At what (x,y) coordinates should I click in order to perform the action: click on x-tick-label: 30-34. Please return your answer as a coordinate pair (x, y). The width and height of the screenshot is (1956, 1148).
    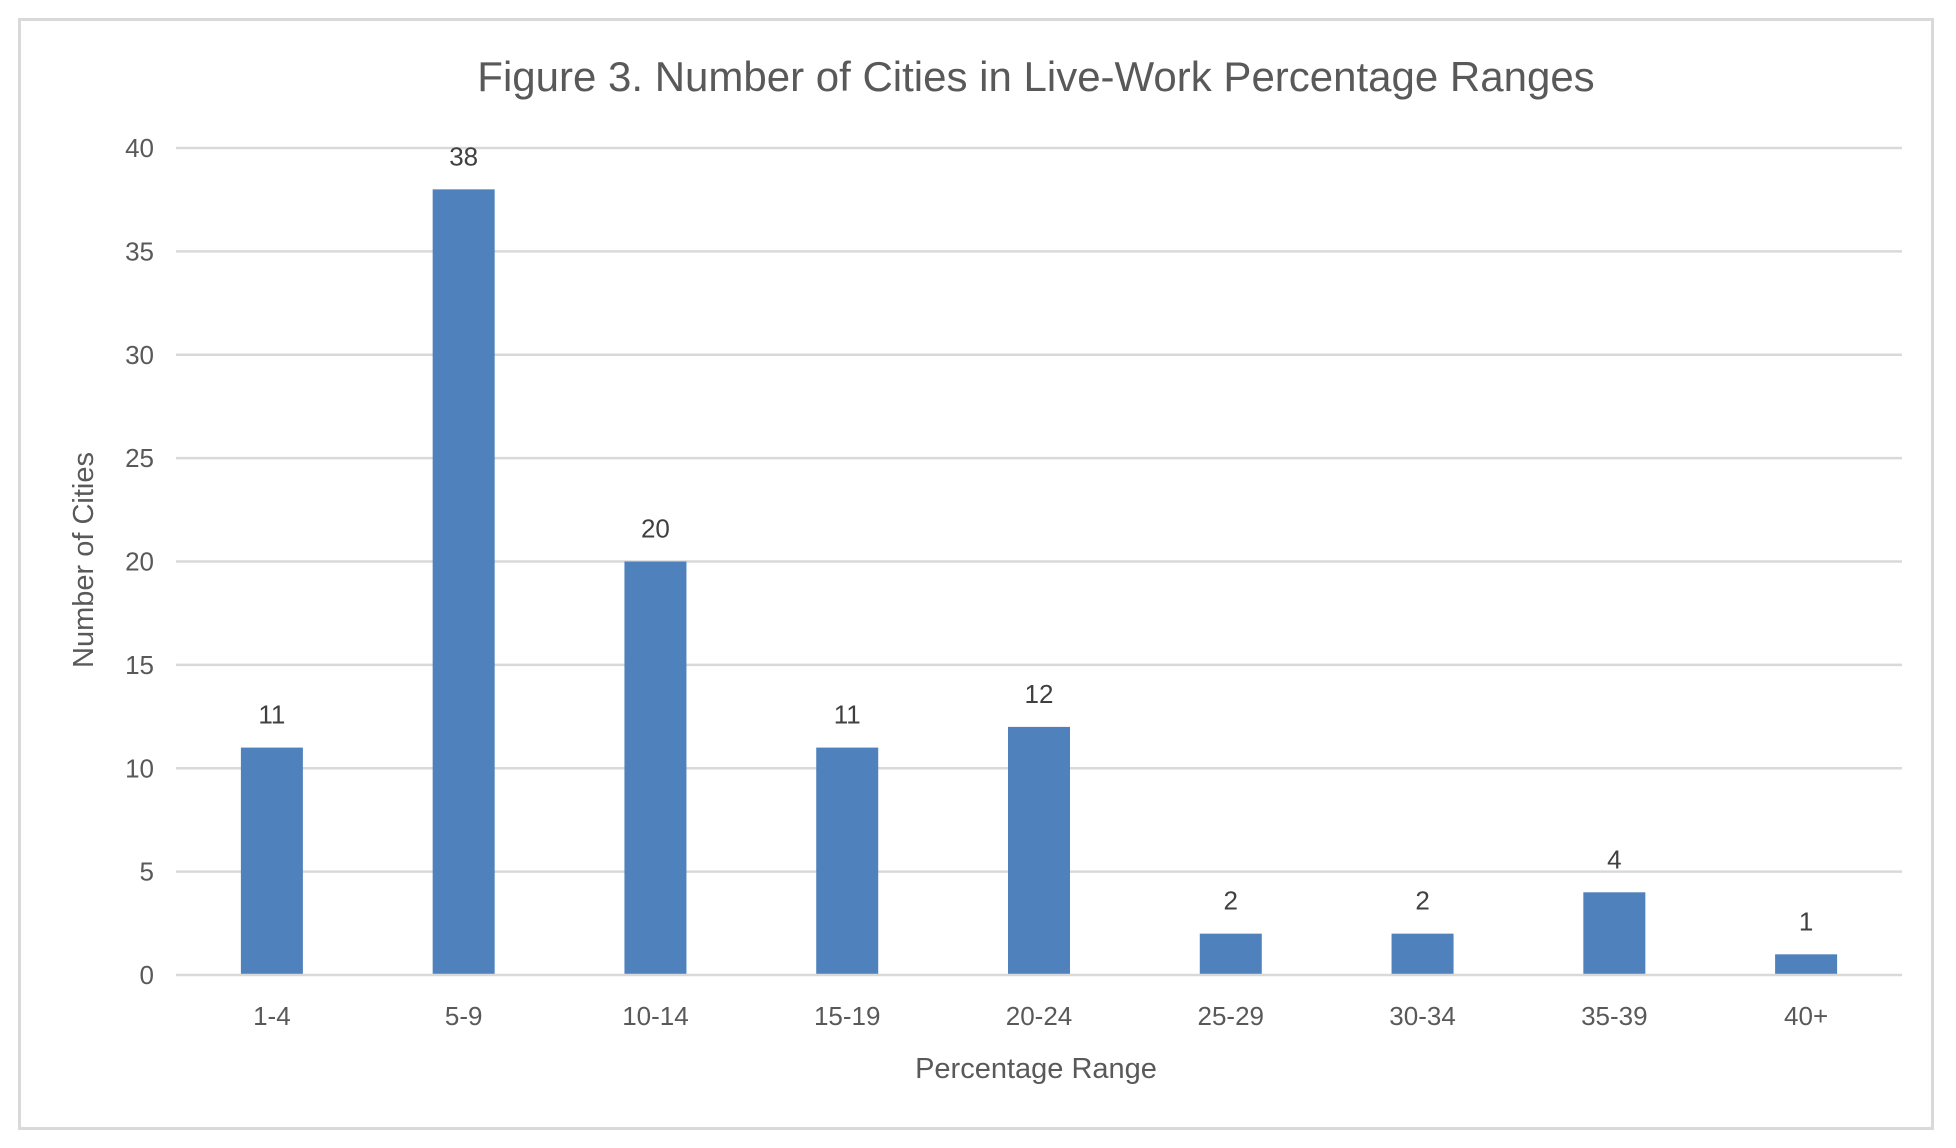
    Looking at the image, I should click on (1422, 1016).